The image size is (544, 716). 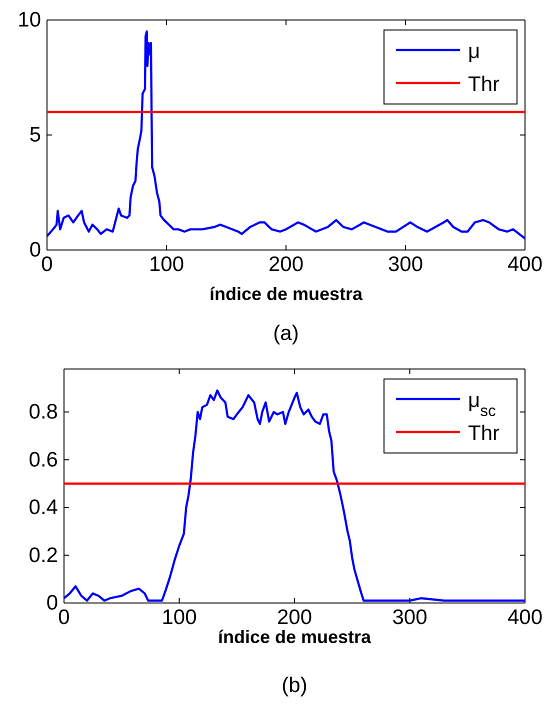 What do you see at coordinates (43, 460) in the screenshot?
I see `y-tick-label: 0.6` at bounding box center [43, 460].